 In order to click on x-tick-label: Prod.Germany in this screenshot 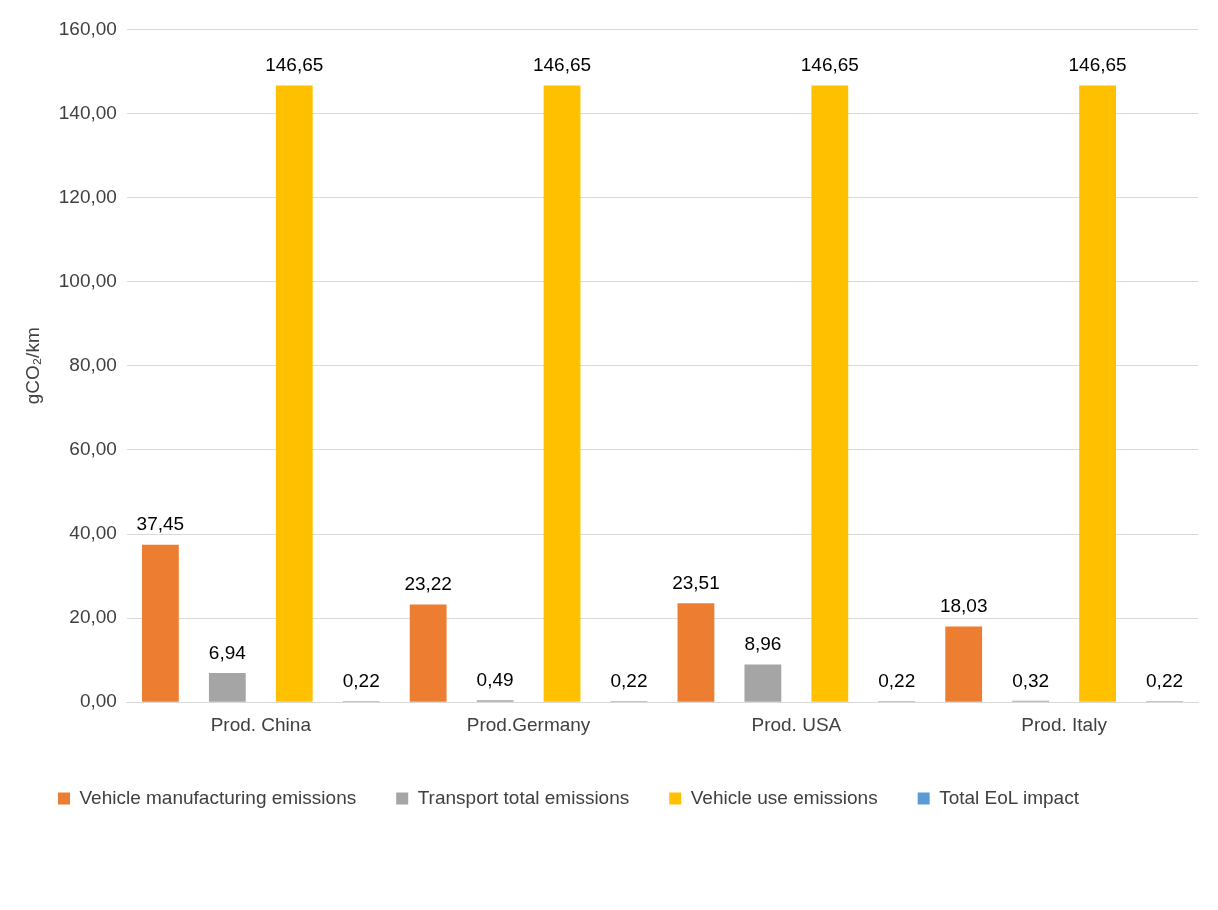, I will do `click(528, 724)`.